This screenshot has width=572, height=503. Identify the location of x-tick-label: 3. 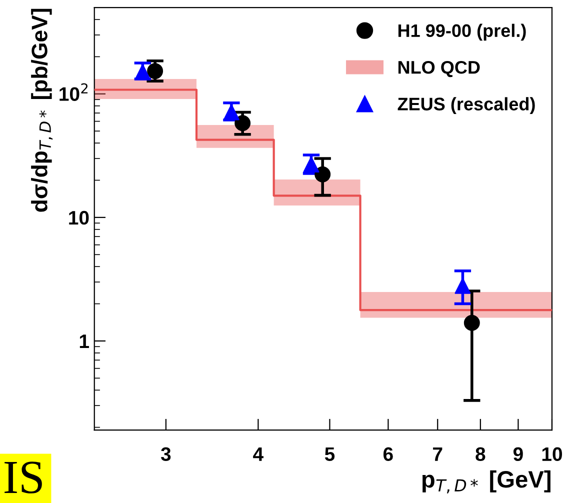
(165, 454).